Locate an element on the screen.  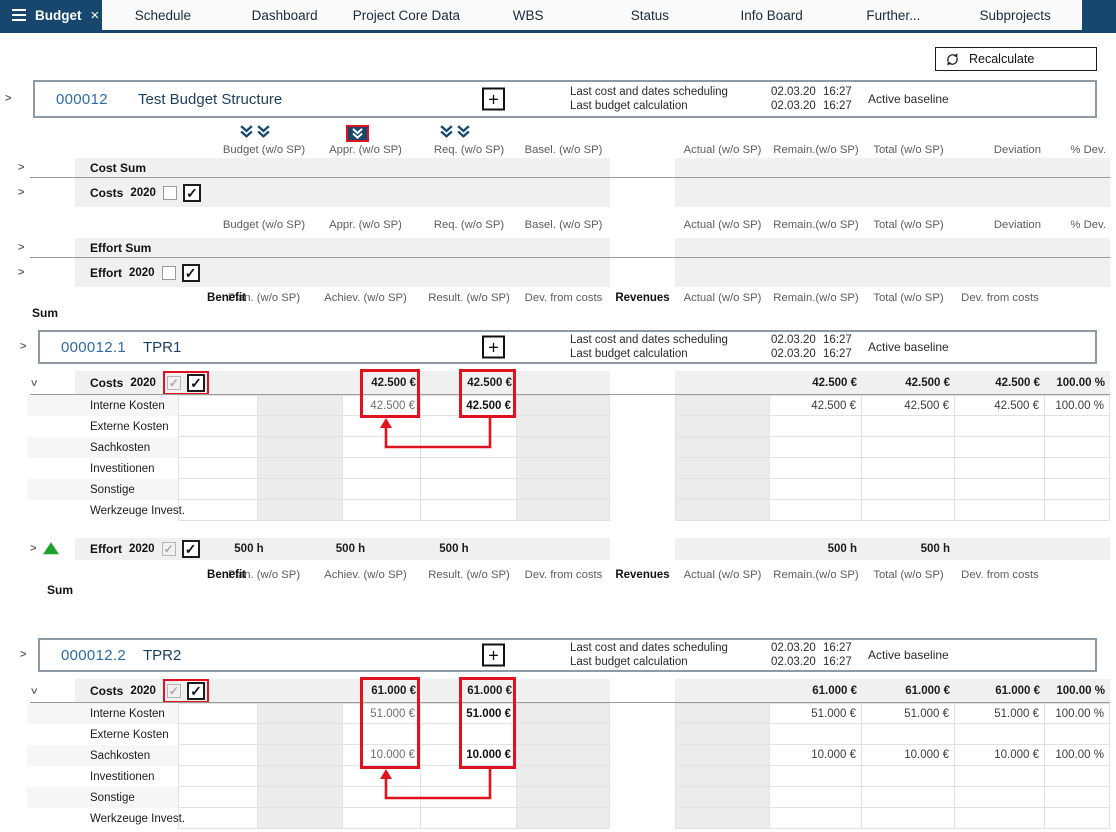
subproject-title: TPR1 is located at coordinates (162, 347).